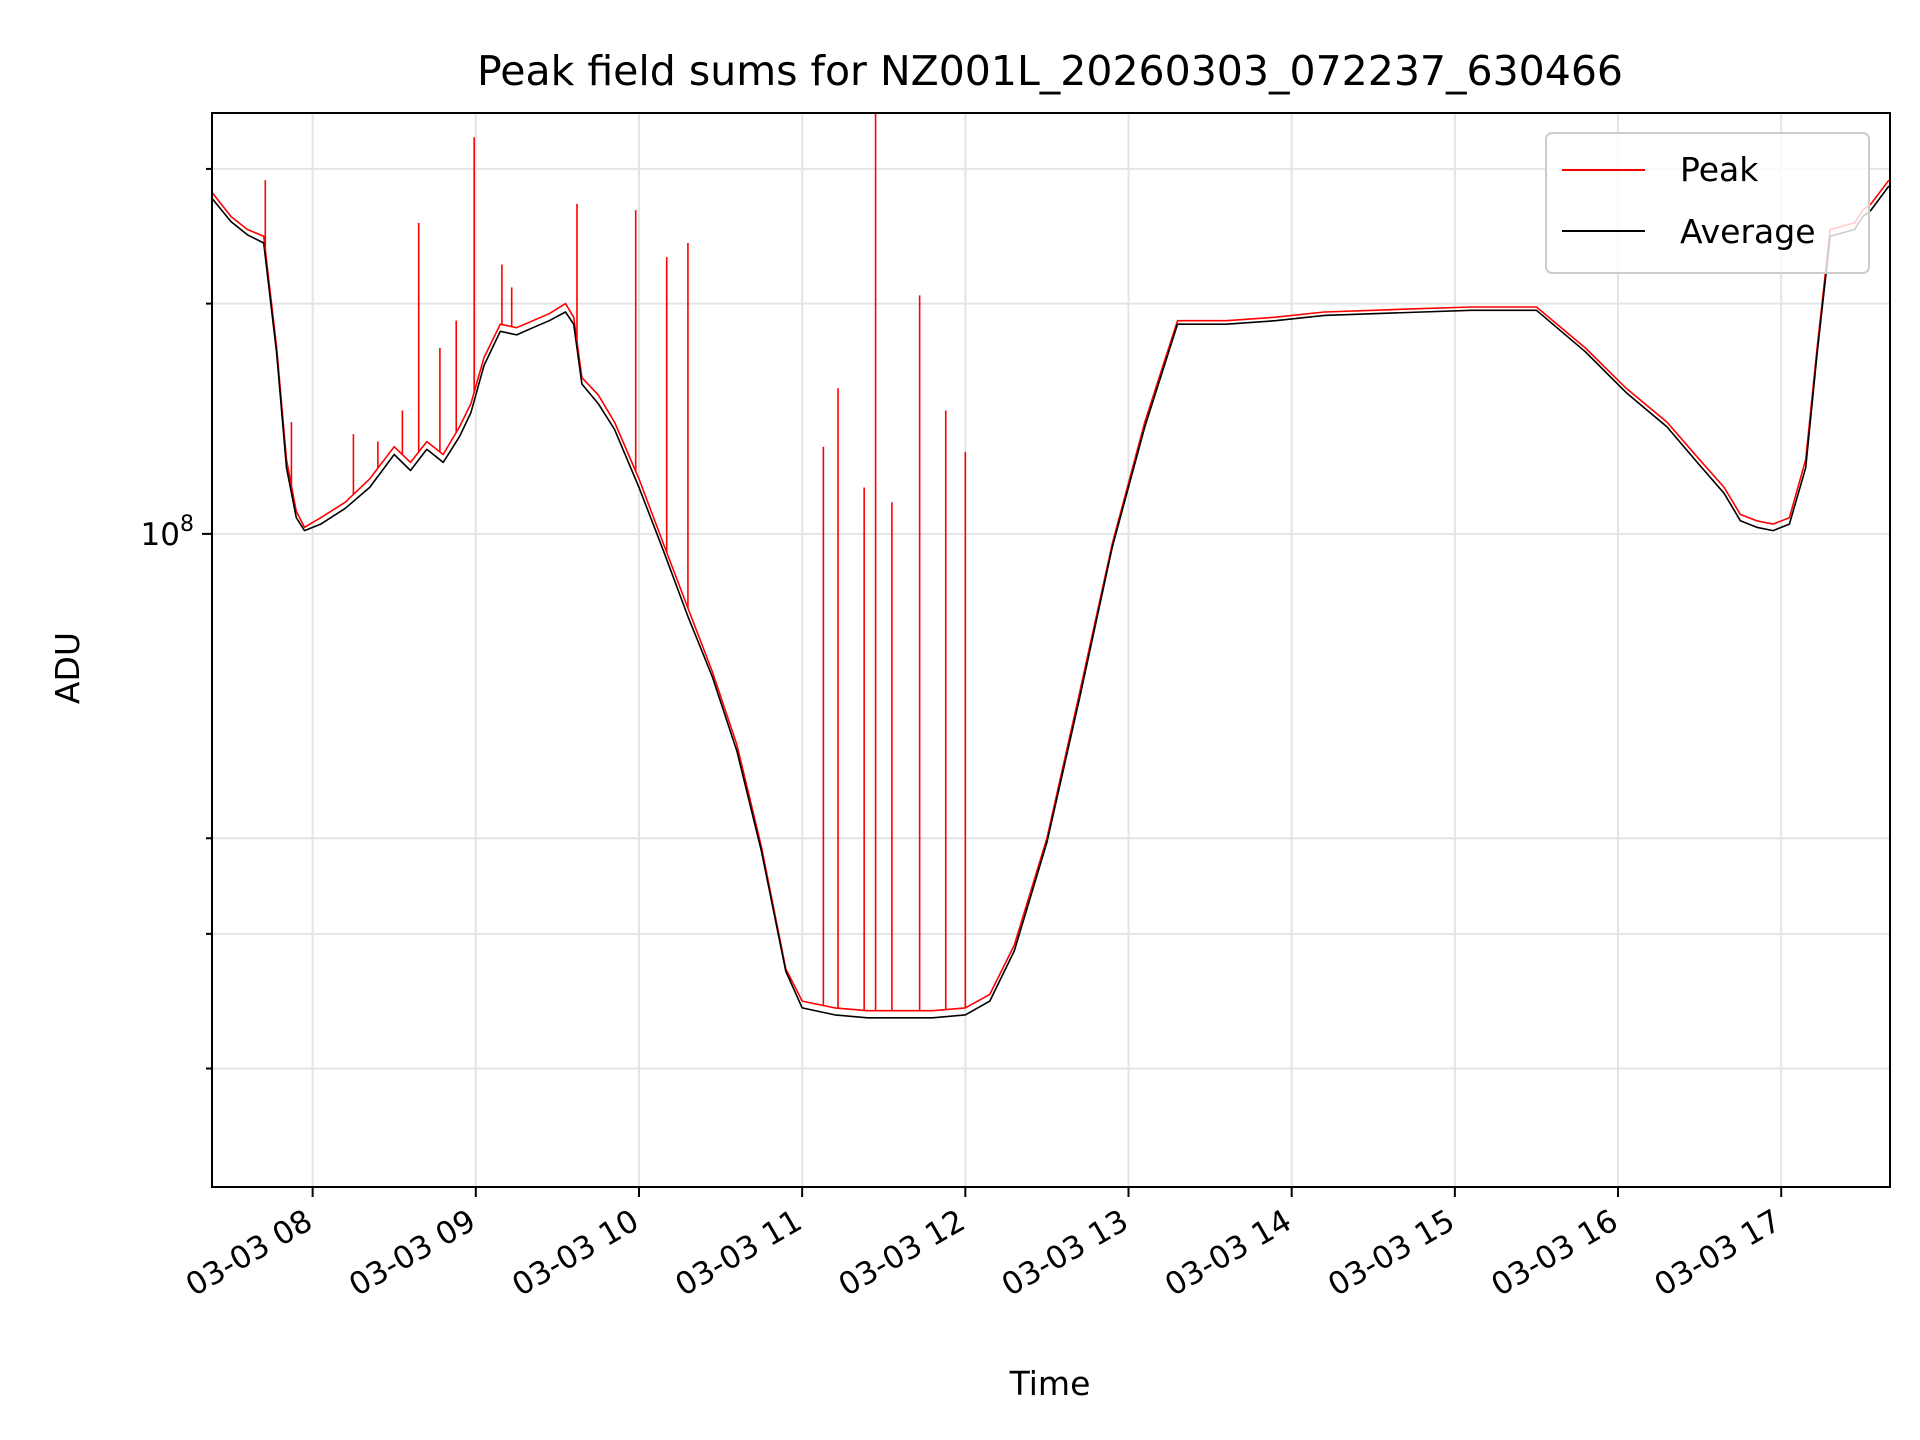  I want to click on legend-box, so click(1707, 203).